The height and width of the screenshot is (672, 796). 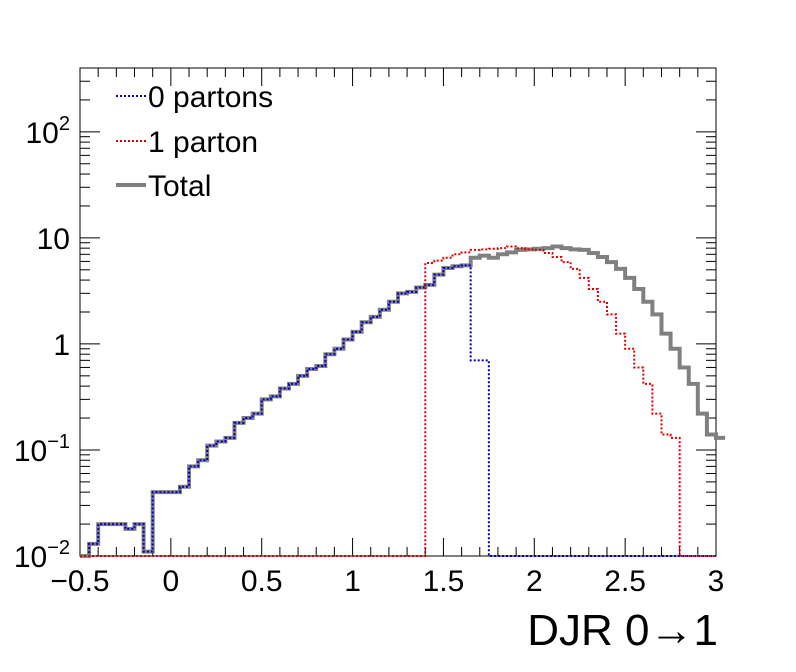 What do you see at coordinates (352, 581) in the screenshot?
I see `x-tick-label: 1` at bounding box center [352, 581].